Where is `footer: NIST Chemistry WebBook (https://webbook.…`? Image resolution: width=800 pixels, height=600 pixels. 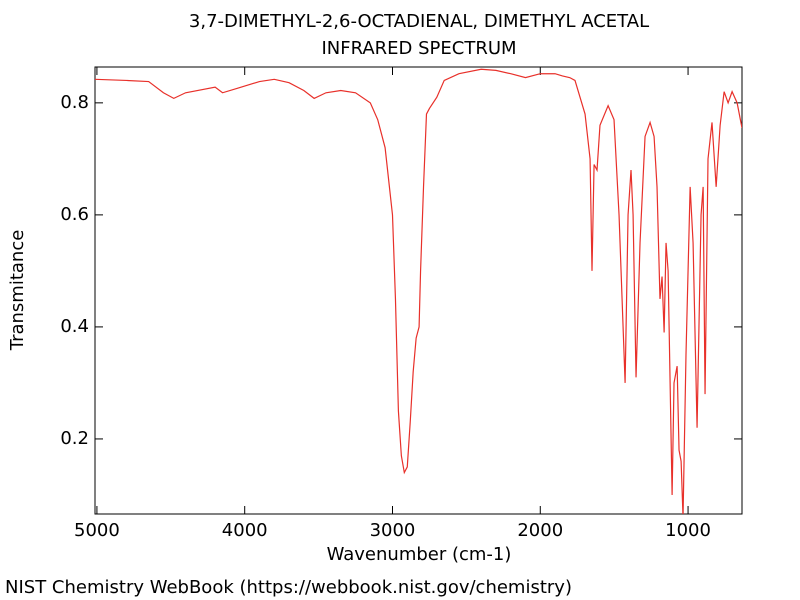
footer: NIST Chemistry WebBook (https://webbook.… is located at coordinates (288, 587).